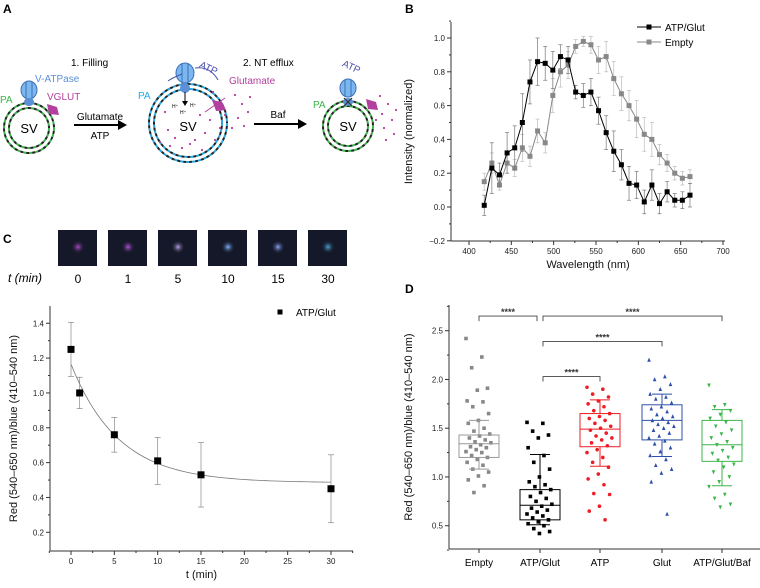 This screenshot has width=760, height=588. I want to click on group-atp, so click(600, 453).